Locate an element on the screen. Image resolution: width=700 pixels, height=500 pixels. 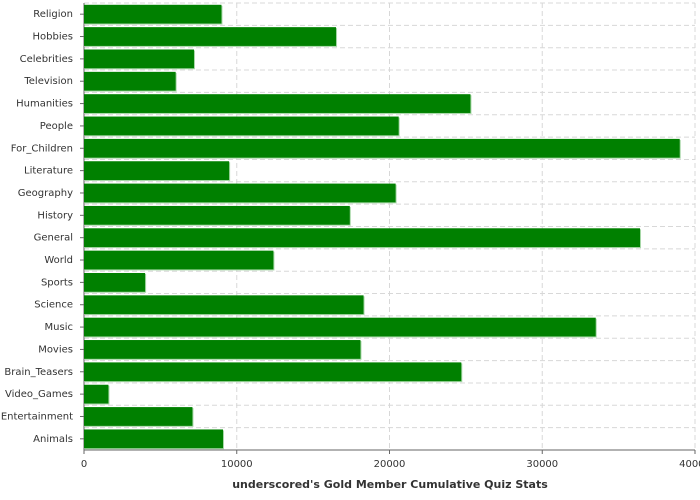
x-tick-label: 10000 is located at coordinates (237, 464).